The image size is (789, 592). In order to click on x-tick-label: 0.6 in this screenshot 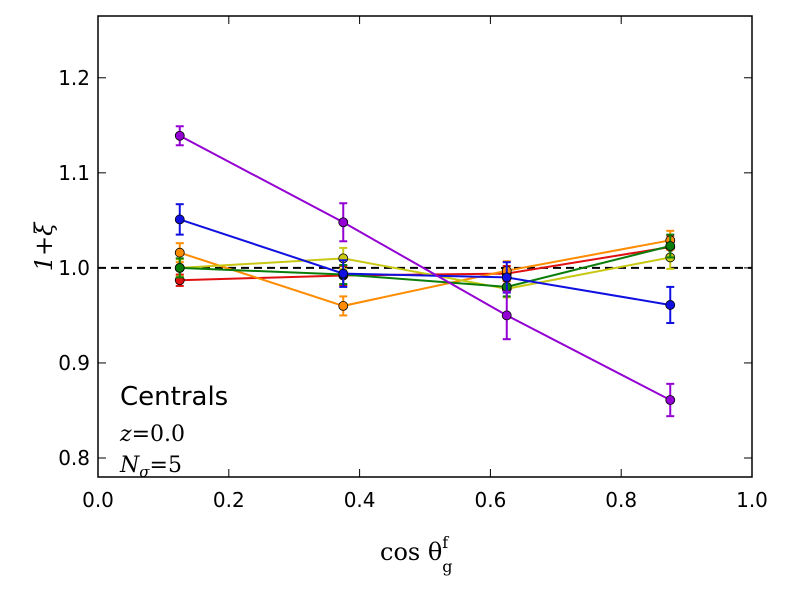, I will do `click(490, 500)`.